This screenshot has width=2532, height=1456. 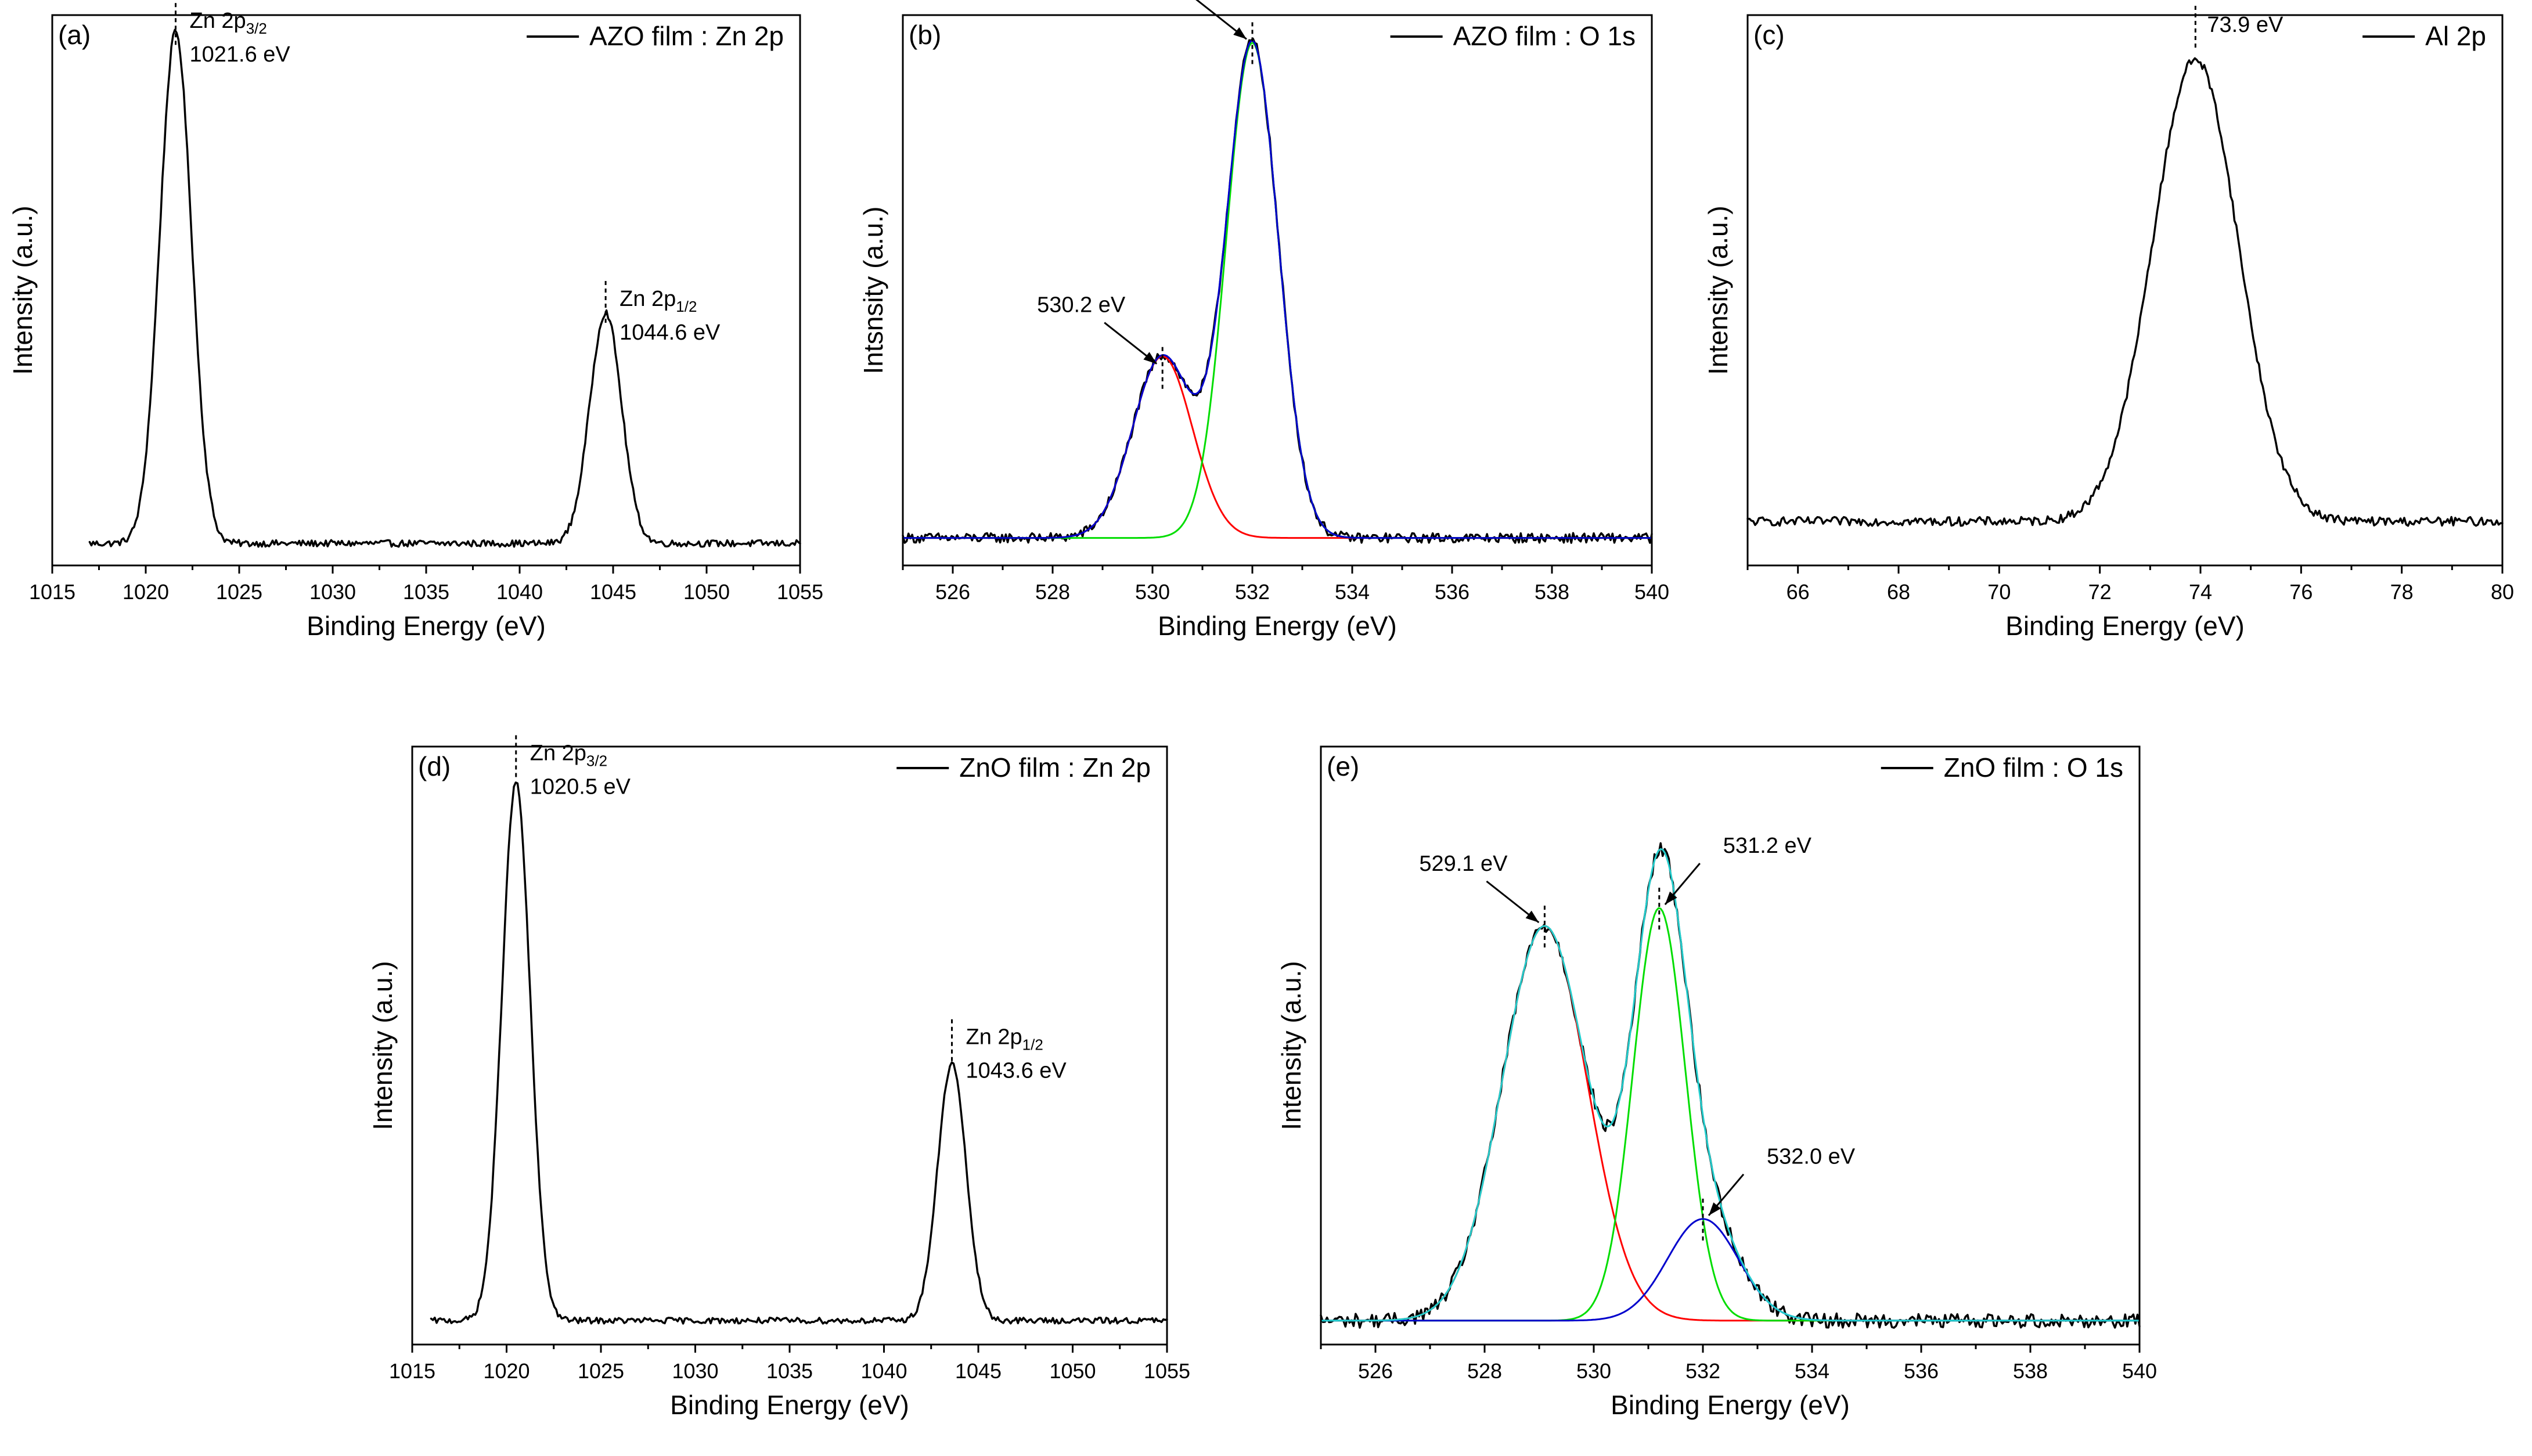 What do you see at coordinates (1484, 1371) in the screenshot?
I see `x-tick-label-e: 528` at bounding box center [1484, 1371].